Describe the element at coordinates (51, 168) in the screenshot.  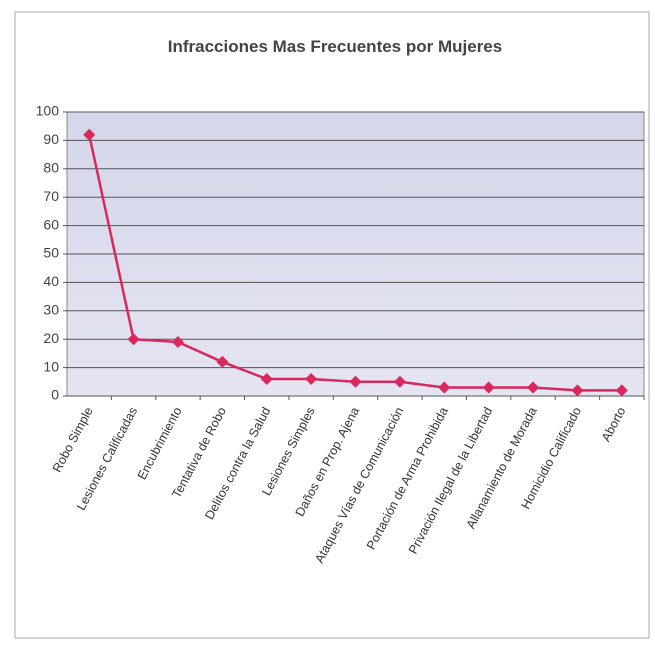
I see `y-tick-label: 80` at that location.